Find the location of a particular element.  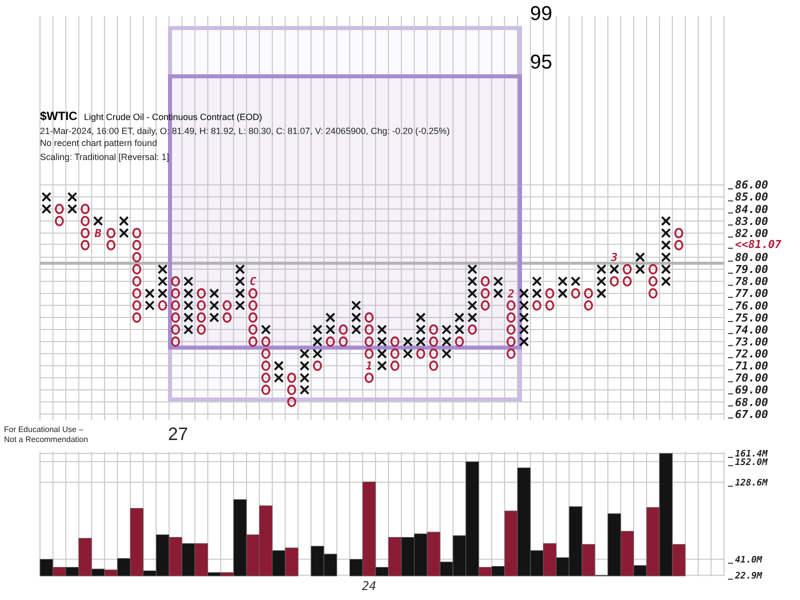

y-tick-label: 86.00 is located at coordinates (751, 185).